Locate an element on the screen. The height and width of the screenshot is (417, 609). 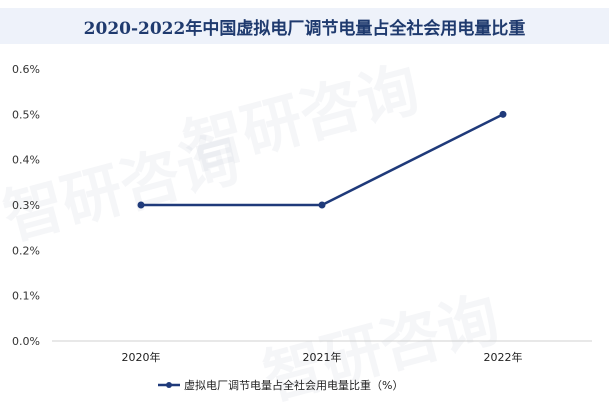
x-tick-label: 2022年 is located at coordinates (503, 357).